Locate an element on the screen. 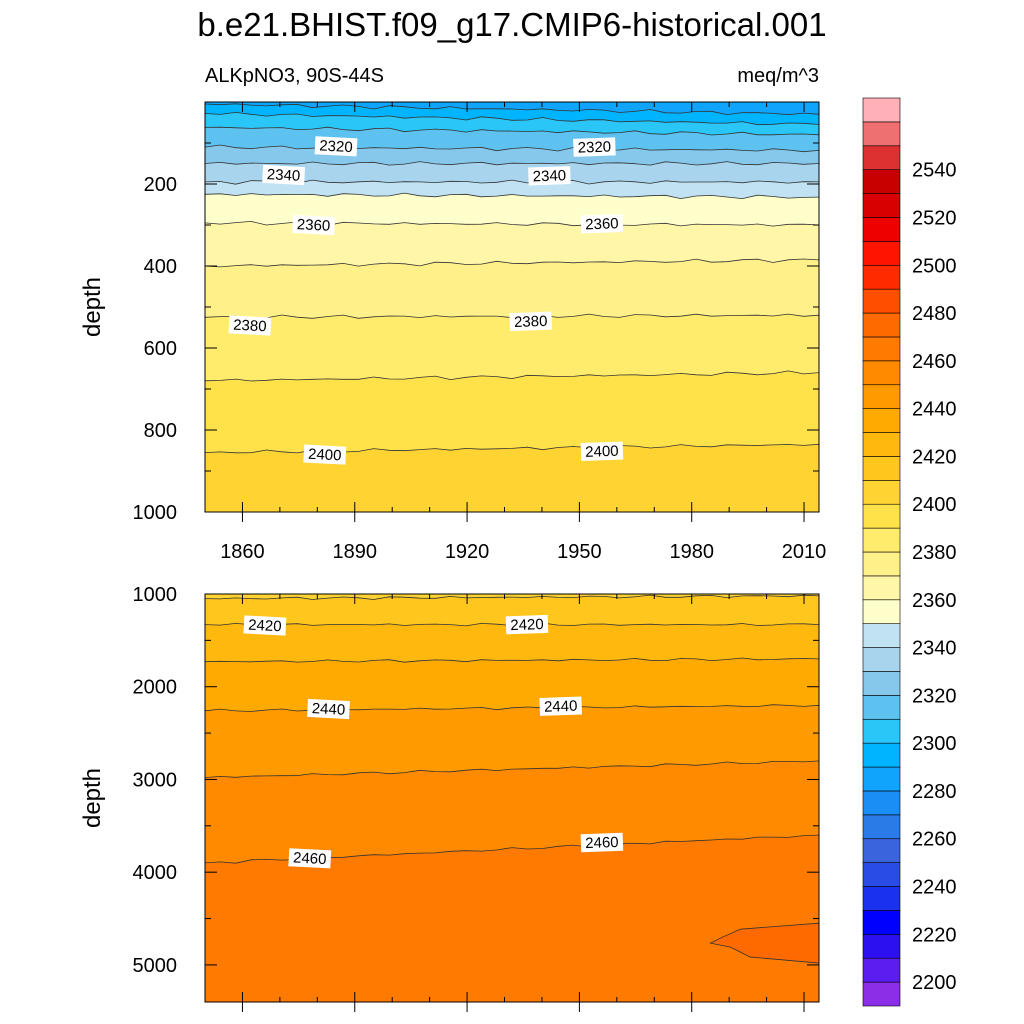 This screenshot has height=1024, width=1024. contour-label-text: 2320 is located at coordinates (594, 148).